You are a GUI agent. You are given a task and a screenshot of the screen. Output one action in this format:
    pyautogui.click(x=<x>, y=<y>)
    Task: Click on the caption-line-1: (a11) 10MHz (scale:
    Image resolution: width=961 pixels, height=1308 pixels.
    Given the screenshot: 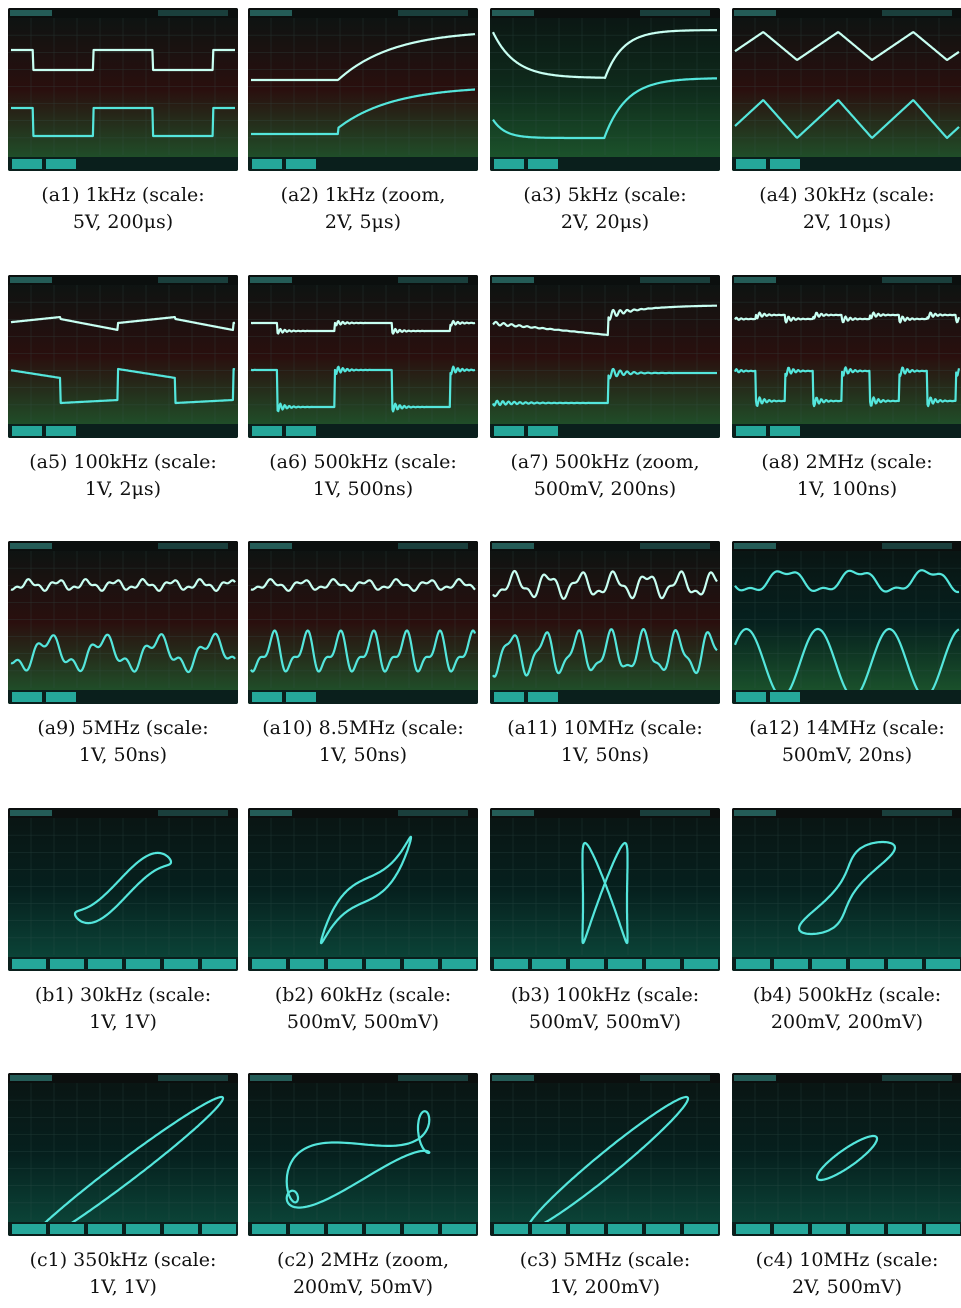 What is the action you would take?
    pyautogui.click(x=605, y=728)
    